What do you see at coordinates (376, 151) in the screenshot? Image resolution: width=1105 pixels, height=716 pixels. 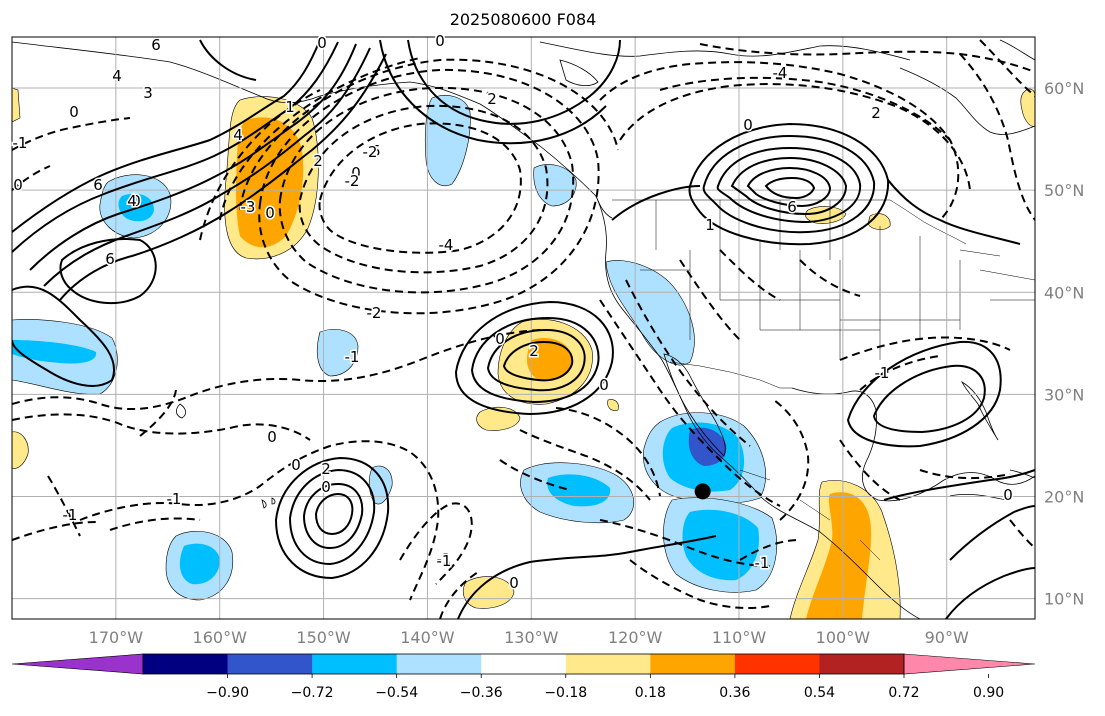 I see `contour-label: 5` at bounding box center [376, 151].